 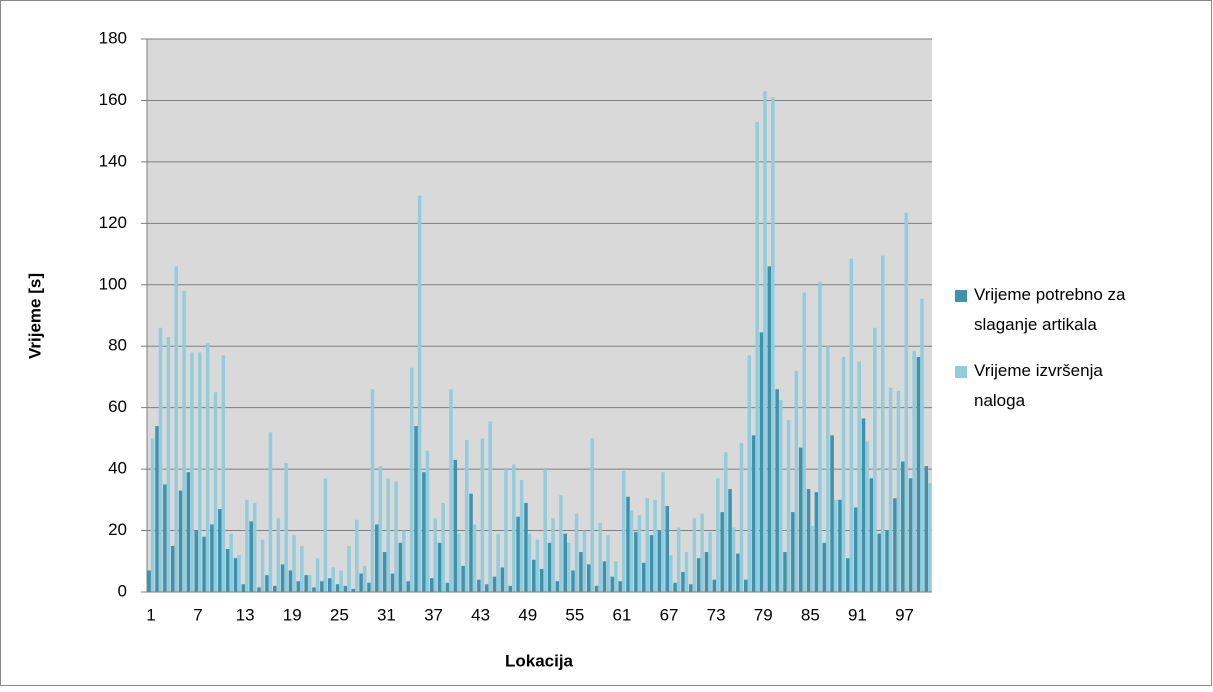 I want to click on x-tick-label: 55, so click(x=574, y=614).